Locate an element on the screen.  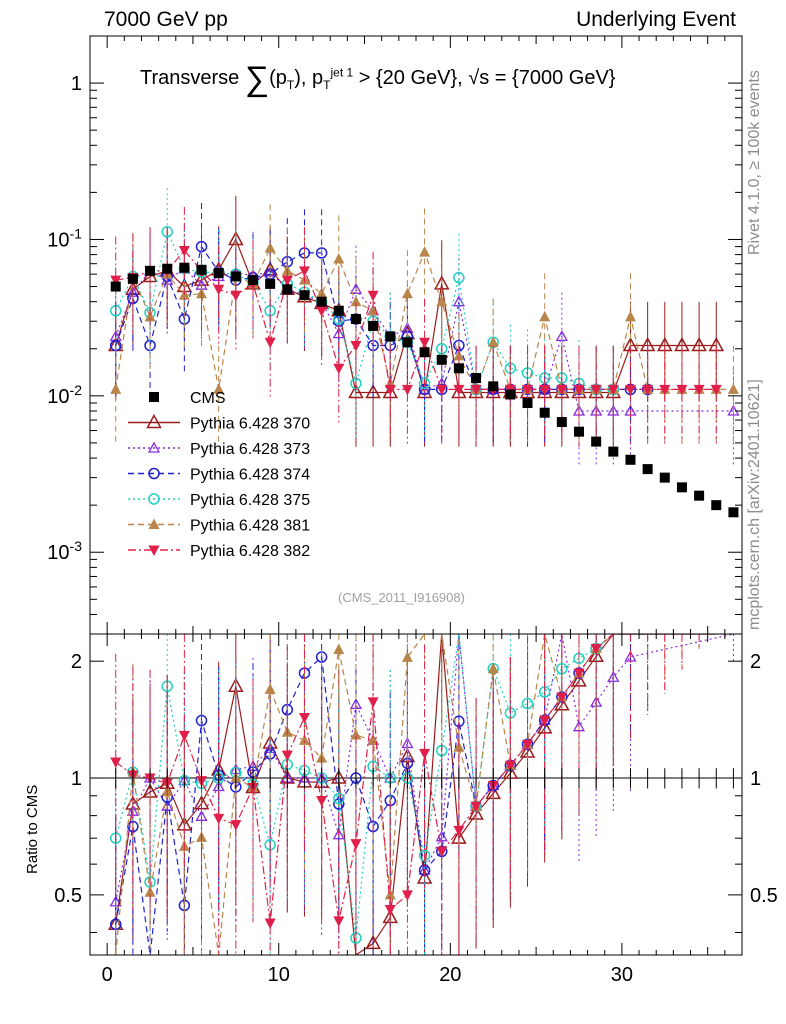
main-y-tick-label: 1 is located at coordinates (76, 84).